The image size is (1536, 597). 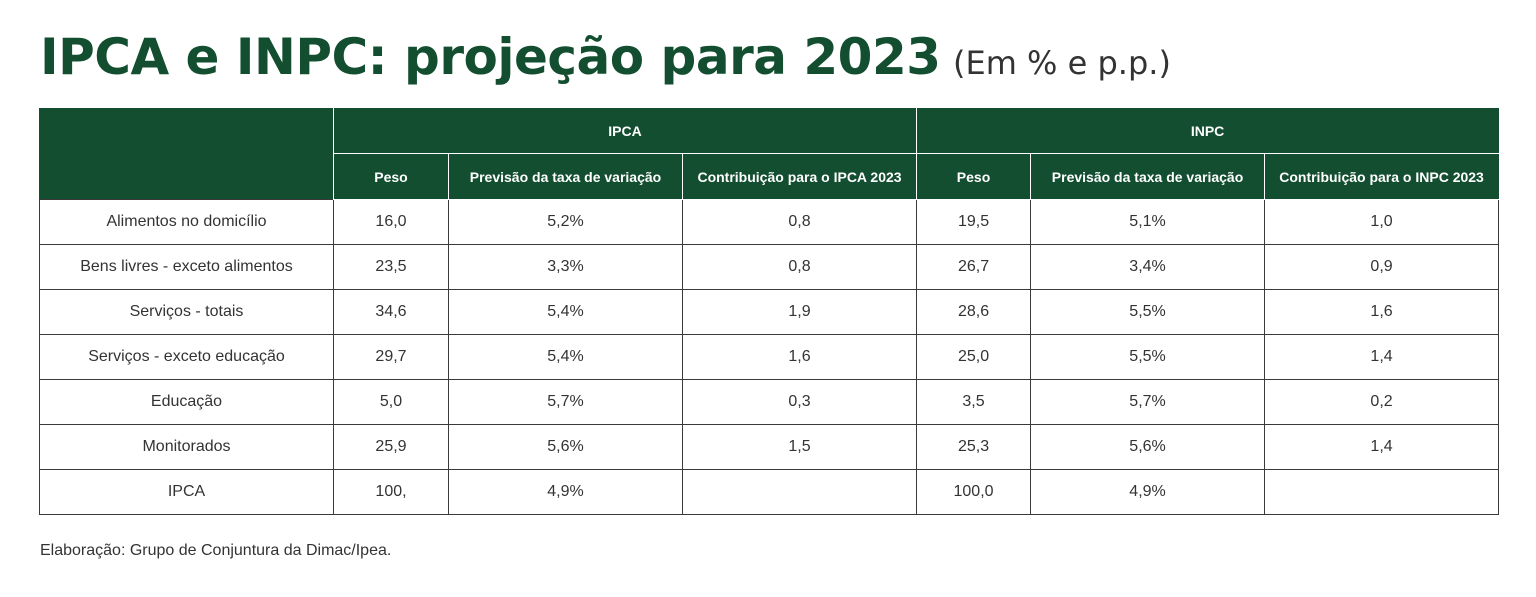 What do you see at coordinates (974, 402) in the screenshot?
I see `cell-inpc-peso: 3,5` at bounding box center [974, 402].